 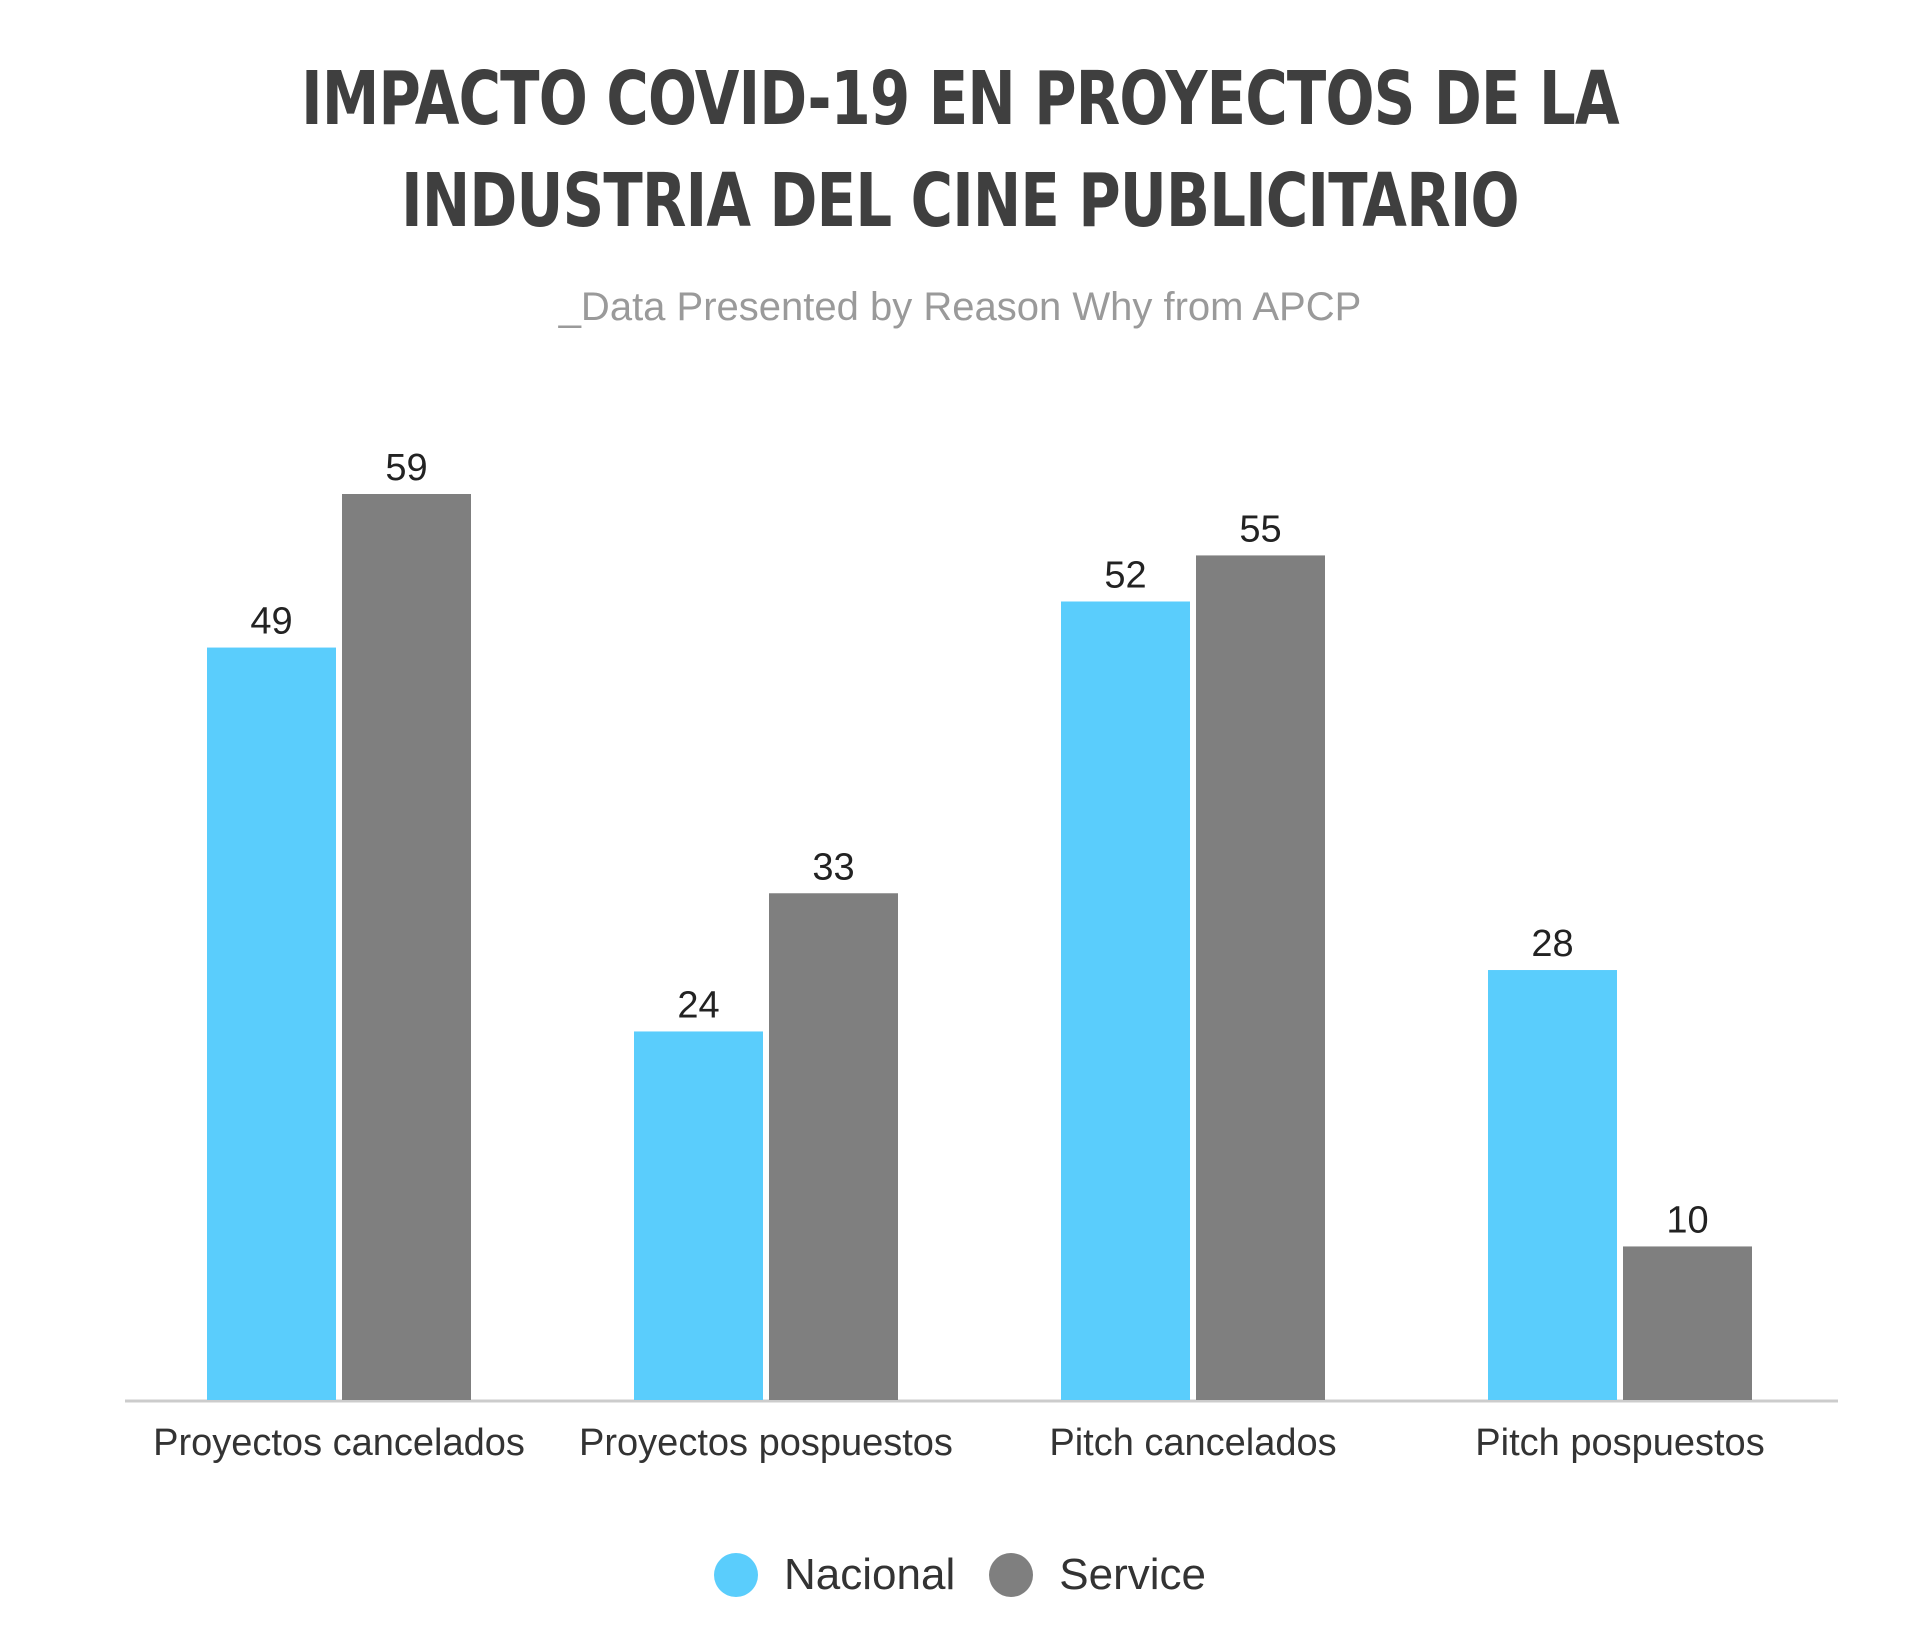 What do you see at coordinates (1011, 1575) in the screenshot?
I see `legend-swatch-service` at bounding box center [1011, 1575].